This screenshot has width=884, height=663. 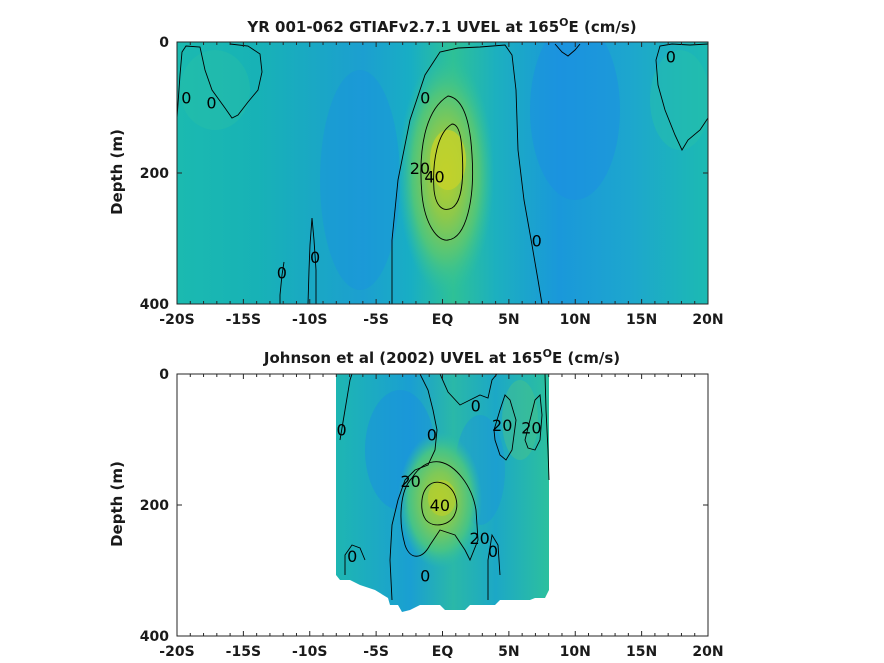 I want to click on contour-zero-a, so click(x=346, y=407).